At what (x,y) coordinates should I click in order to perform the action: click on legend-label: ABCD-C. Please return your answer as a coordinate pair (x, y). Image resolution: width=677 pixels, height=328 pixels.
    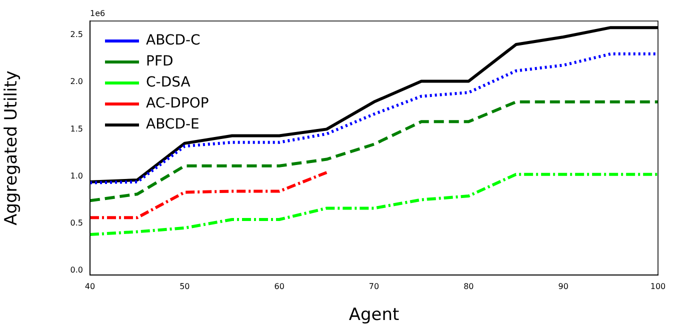
    Looking at the image, I should click on (173, 40).